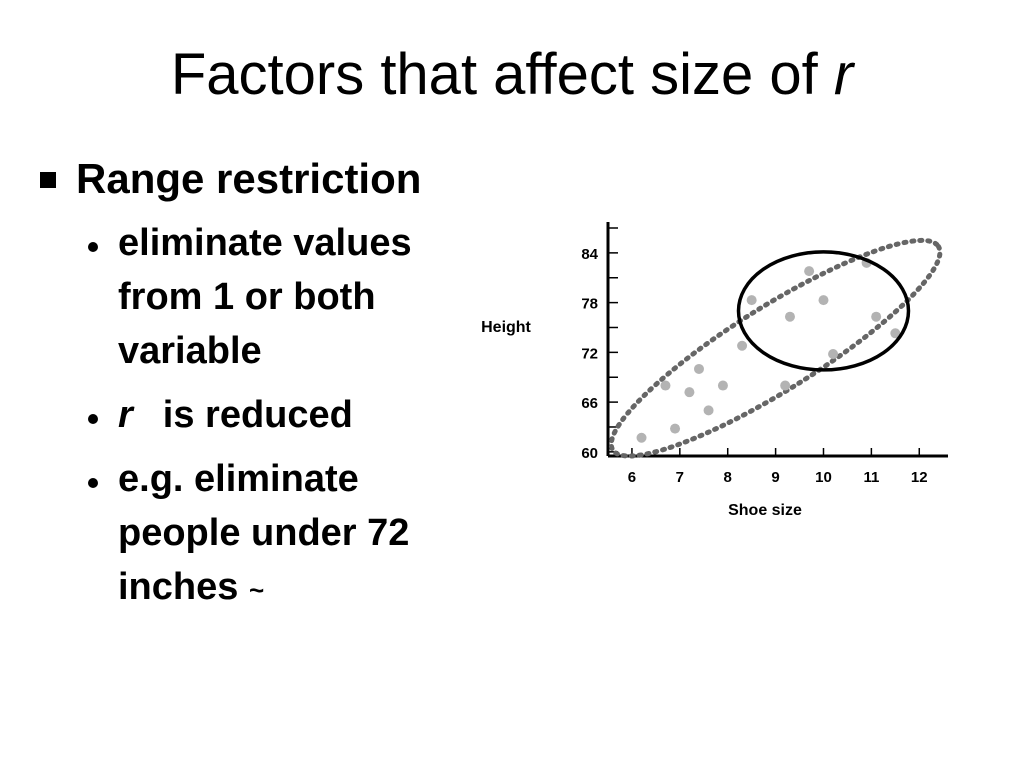  Describe the element at coordinates (589, 353) in the screenshot. I see `y-tick-label: 72` at that location.